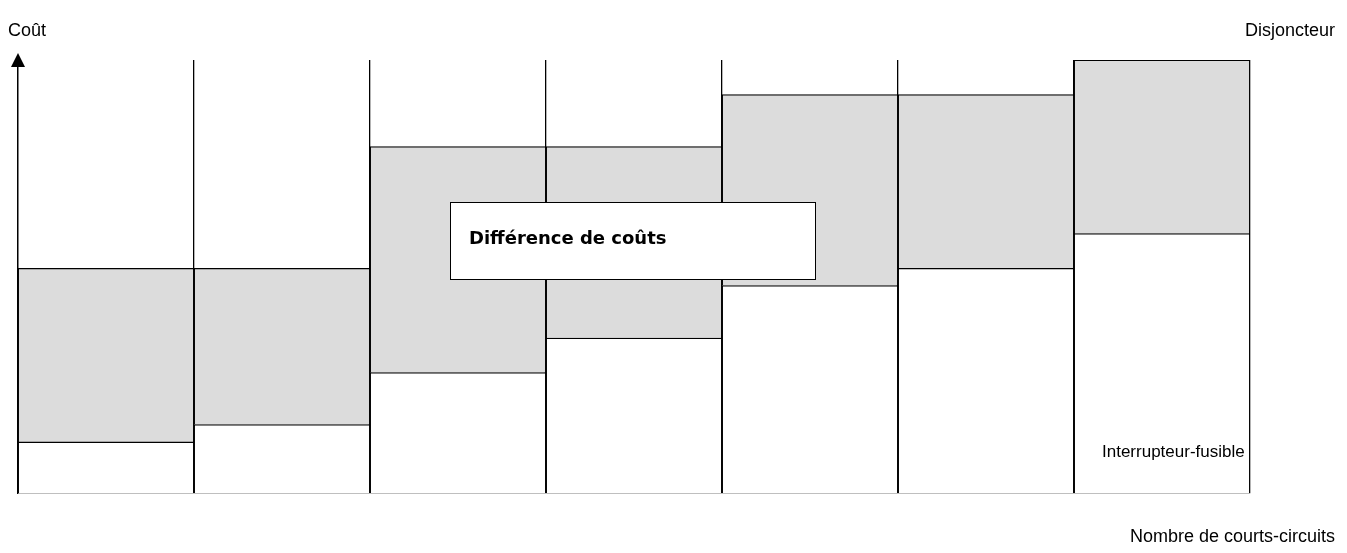 Image resolution: width=1347 pixels, height=553 pixels. Describe the element at coordinates (1289, 30) in the screenshot. I see `text: Disjoncteur` at that location.